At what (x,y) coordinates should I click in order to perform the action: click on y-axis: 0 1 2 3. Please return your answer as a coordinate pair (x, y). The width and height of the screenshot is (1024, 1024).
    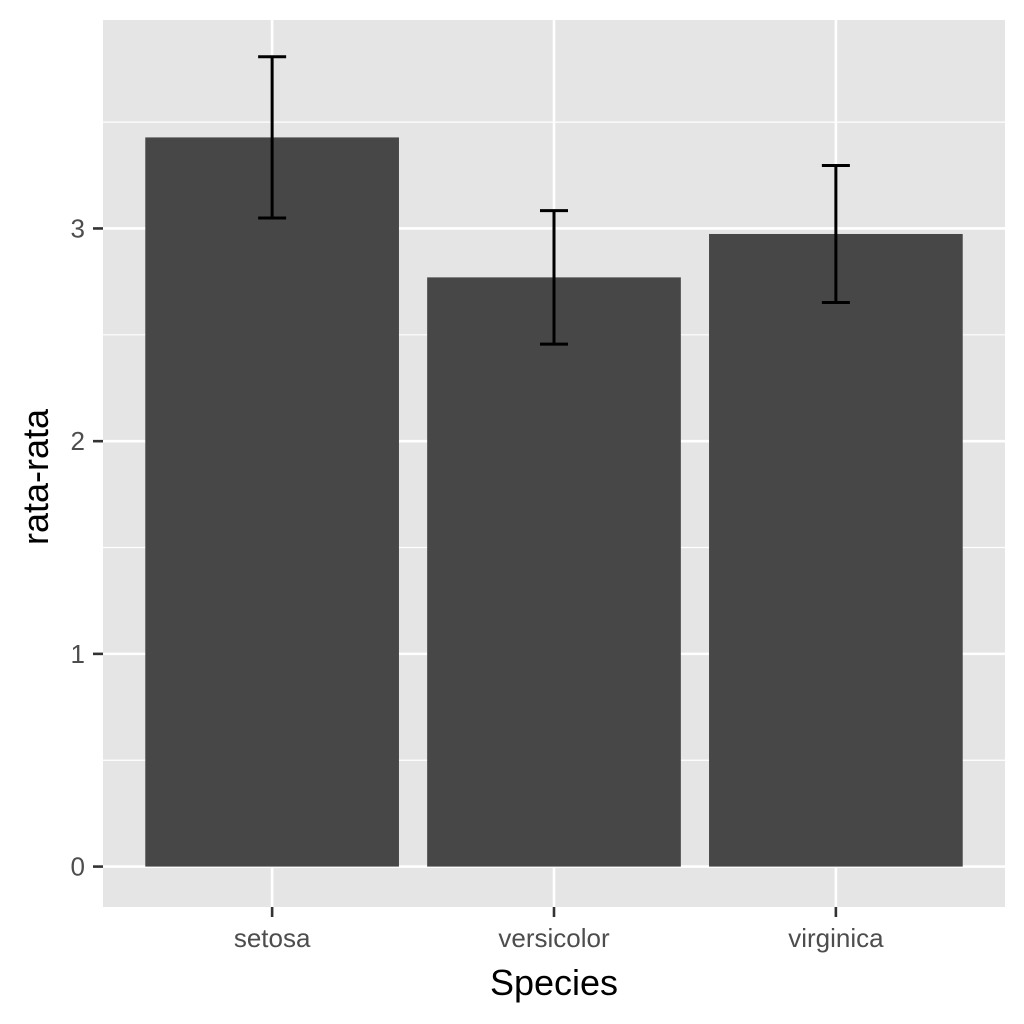
    Looking at the image, I should click on (87, 547).